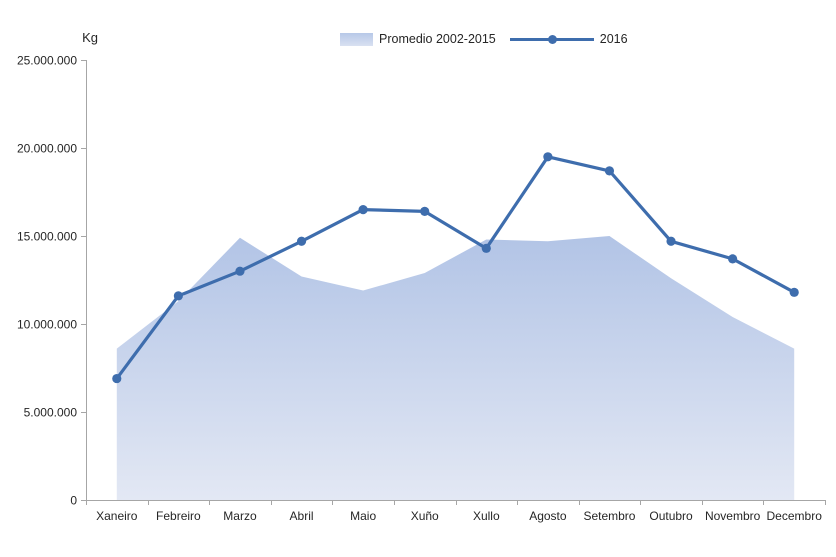 The width and height of the screenshot is (836, 557). What do you see at coordinates (240, 516) in the screenshot?
I see `x-tick-label-marzo: Marzo` at bounding box center [240, 516].